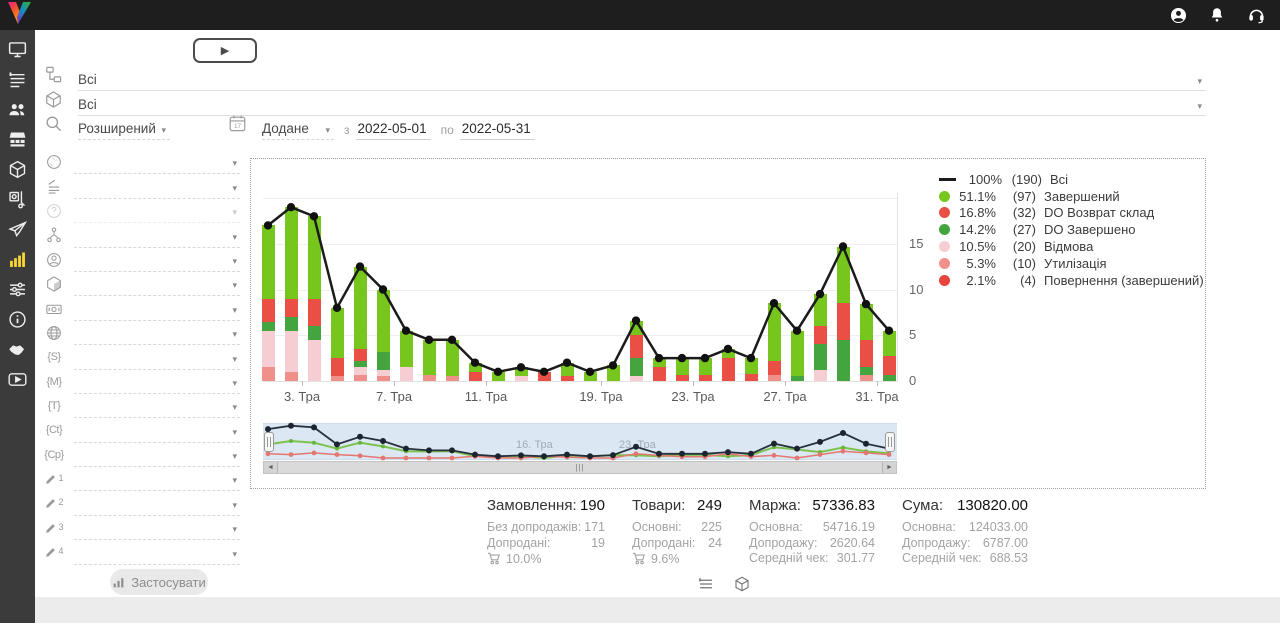 The width and height of the screenshot is (1280, 623). Describe the element at coordinates (705, 369) in the screenshot. I see `bar-23. Тра` at that location.